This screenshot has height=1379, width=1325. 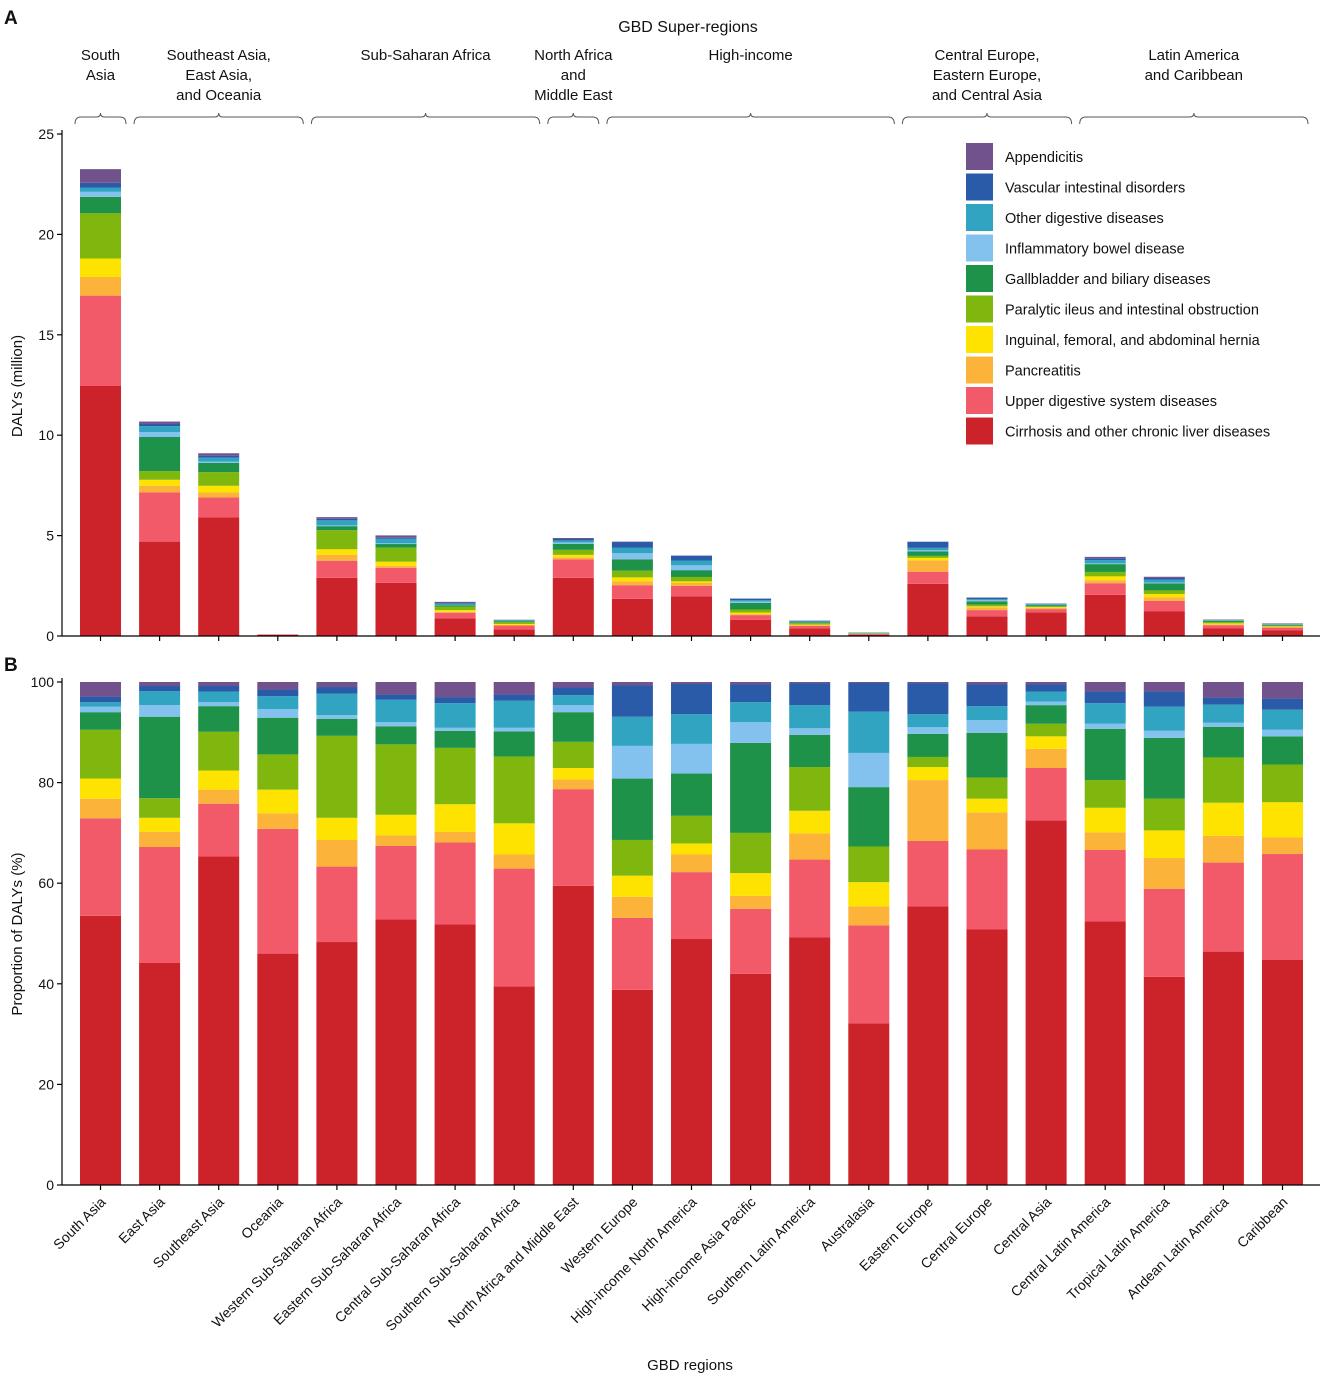 I want to click on panel-b-x-axis-title: GBD regions, so click(x=690, y=1365).